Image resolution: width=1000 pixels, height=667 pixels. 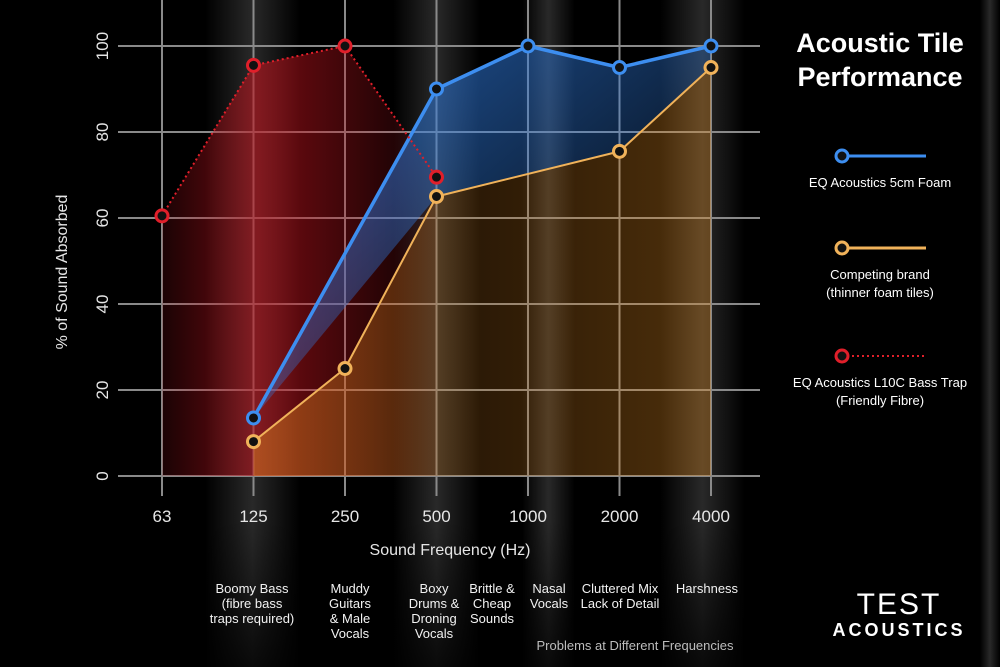 I want to click on chart-title-line-1: Acoustic Tile, so click(x=880, y=43).